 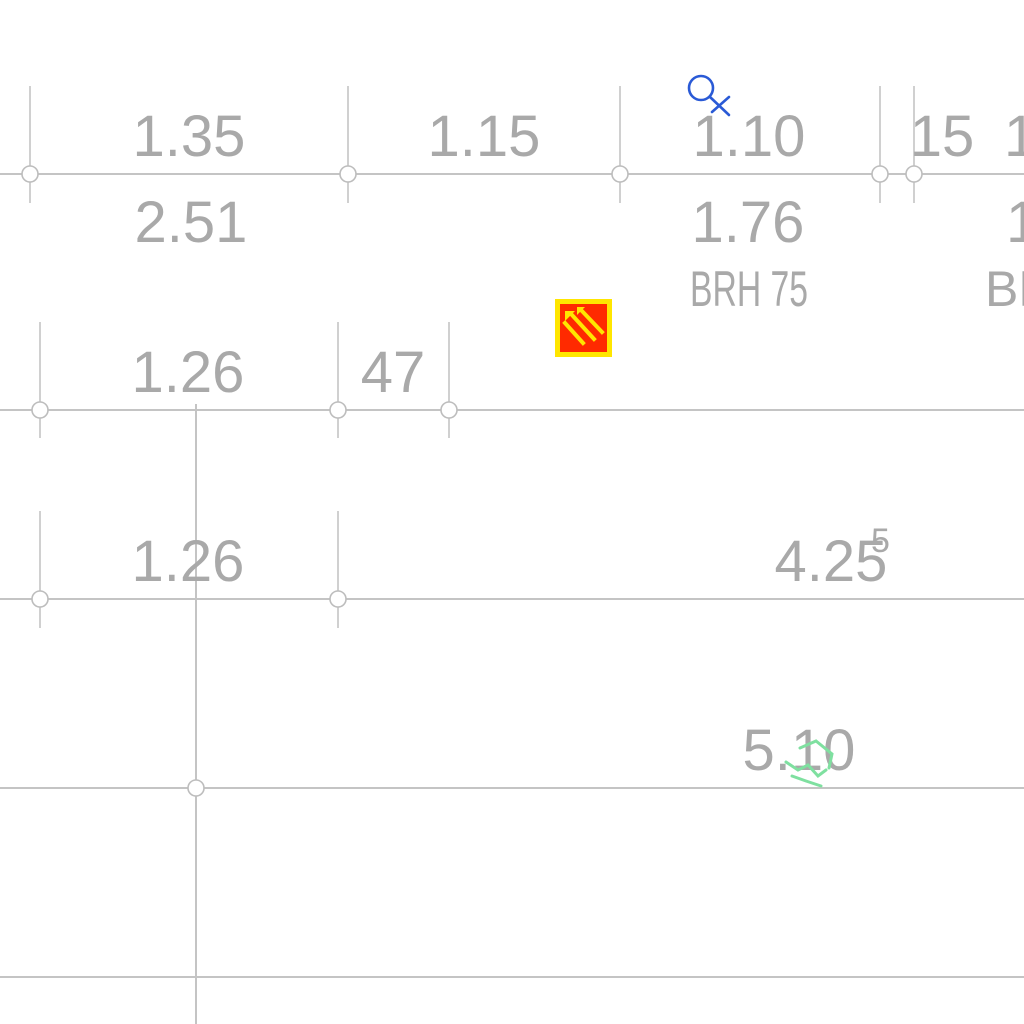 What do you see at coordinates (191, 222) in the screenshot?
I see `dim-row2-1: 2.51` at bounding box center [191, 222].